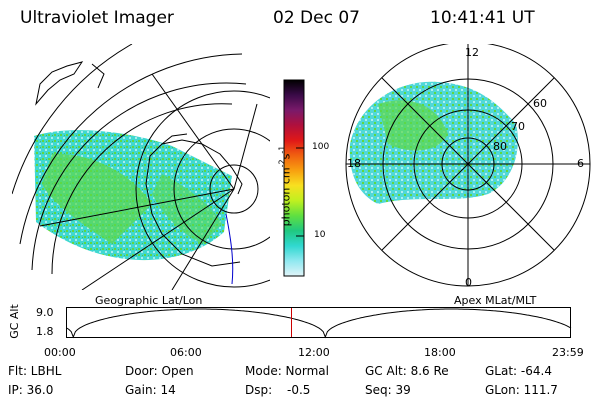  I want to click on dsp-value: -0.5, so click(299, 390).